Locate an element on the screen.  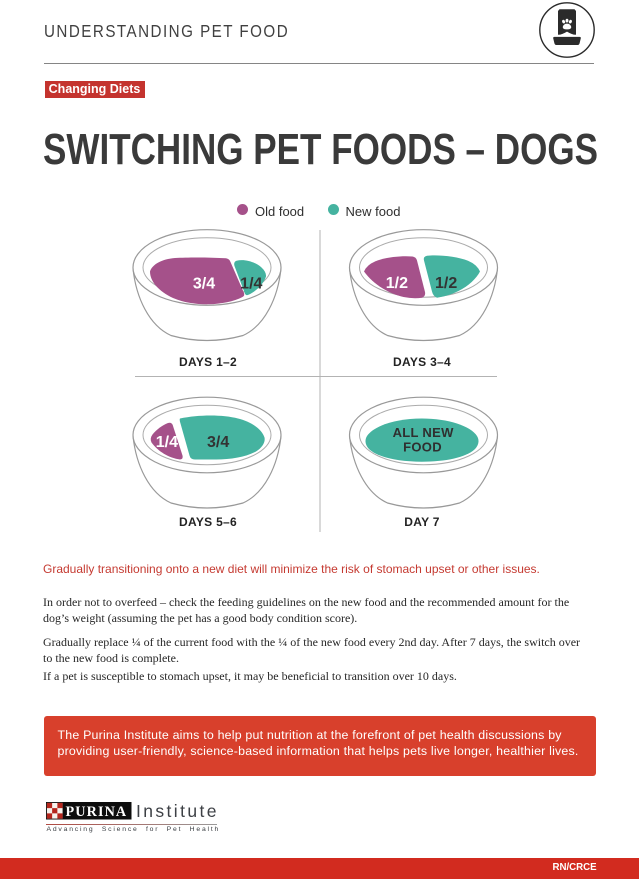
svg-text: FOOD is located at coordinates (422, 446).